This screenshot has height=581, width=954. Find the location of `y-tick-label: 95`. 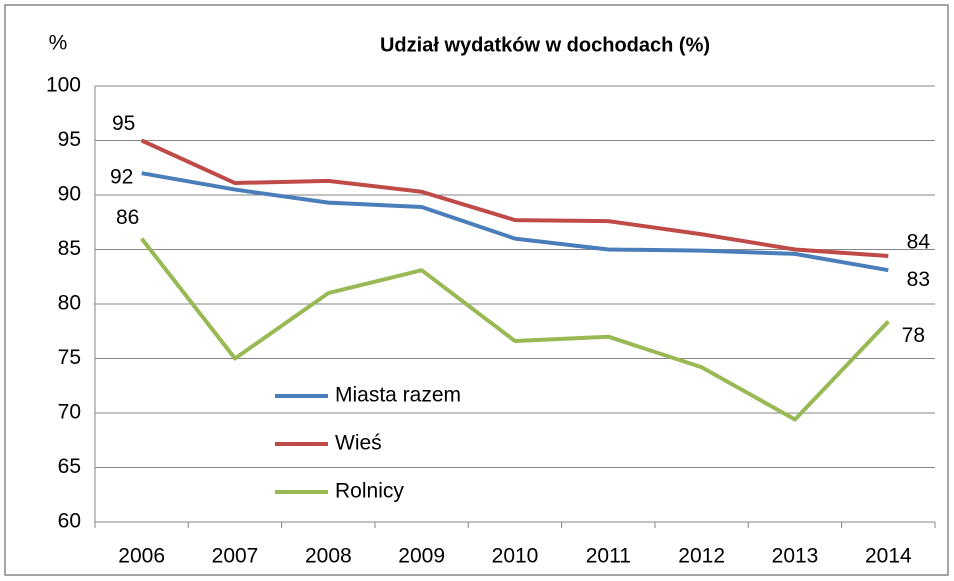

y-tick-label: 95 is located at coordinates (69, 139).